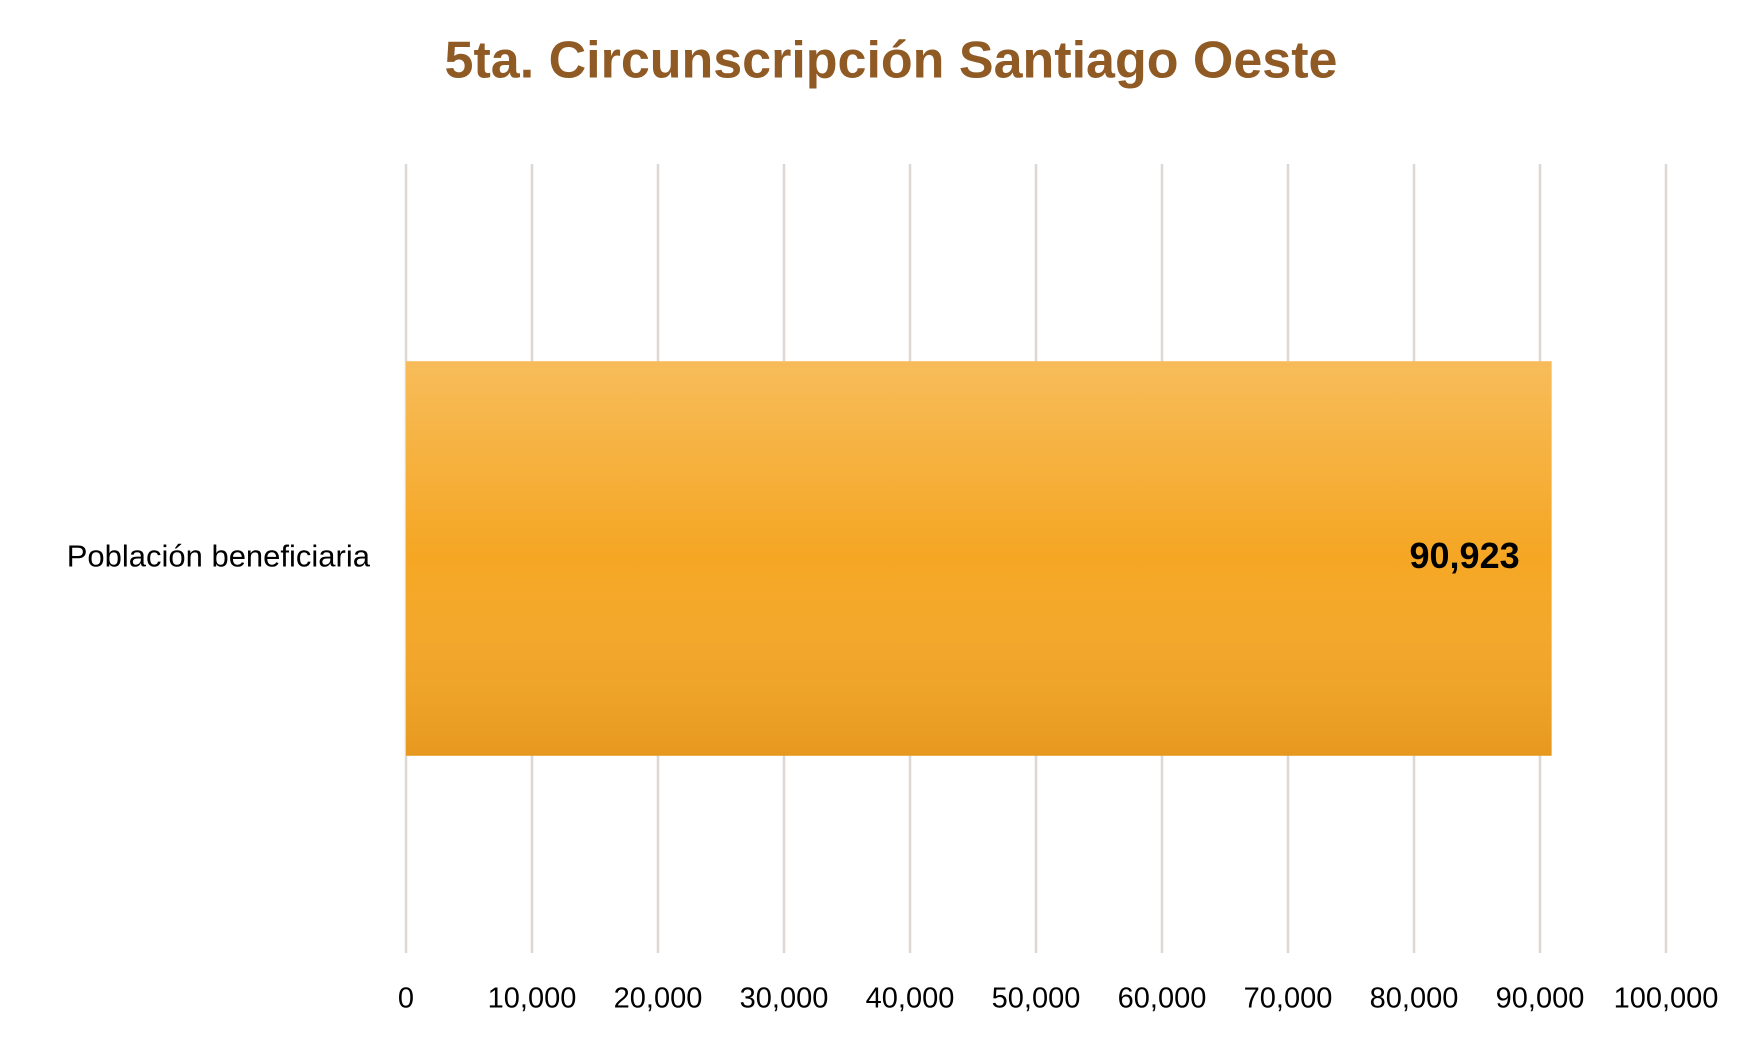  What do you see at coordinates (910, 999) in the screenshot?
I see `x-tick-label: 40,000` at bounding box center [910, 999].